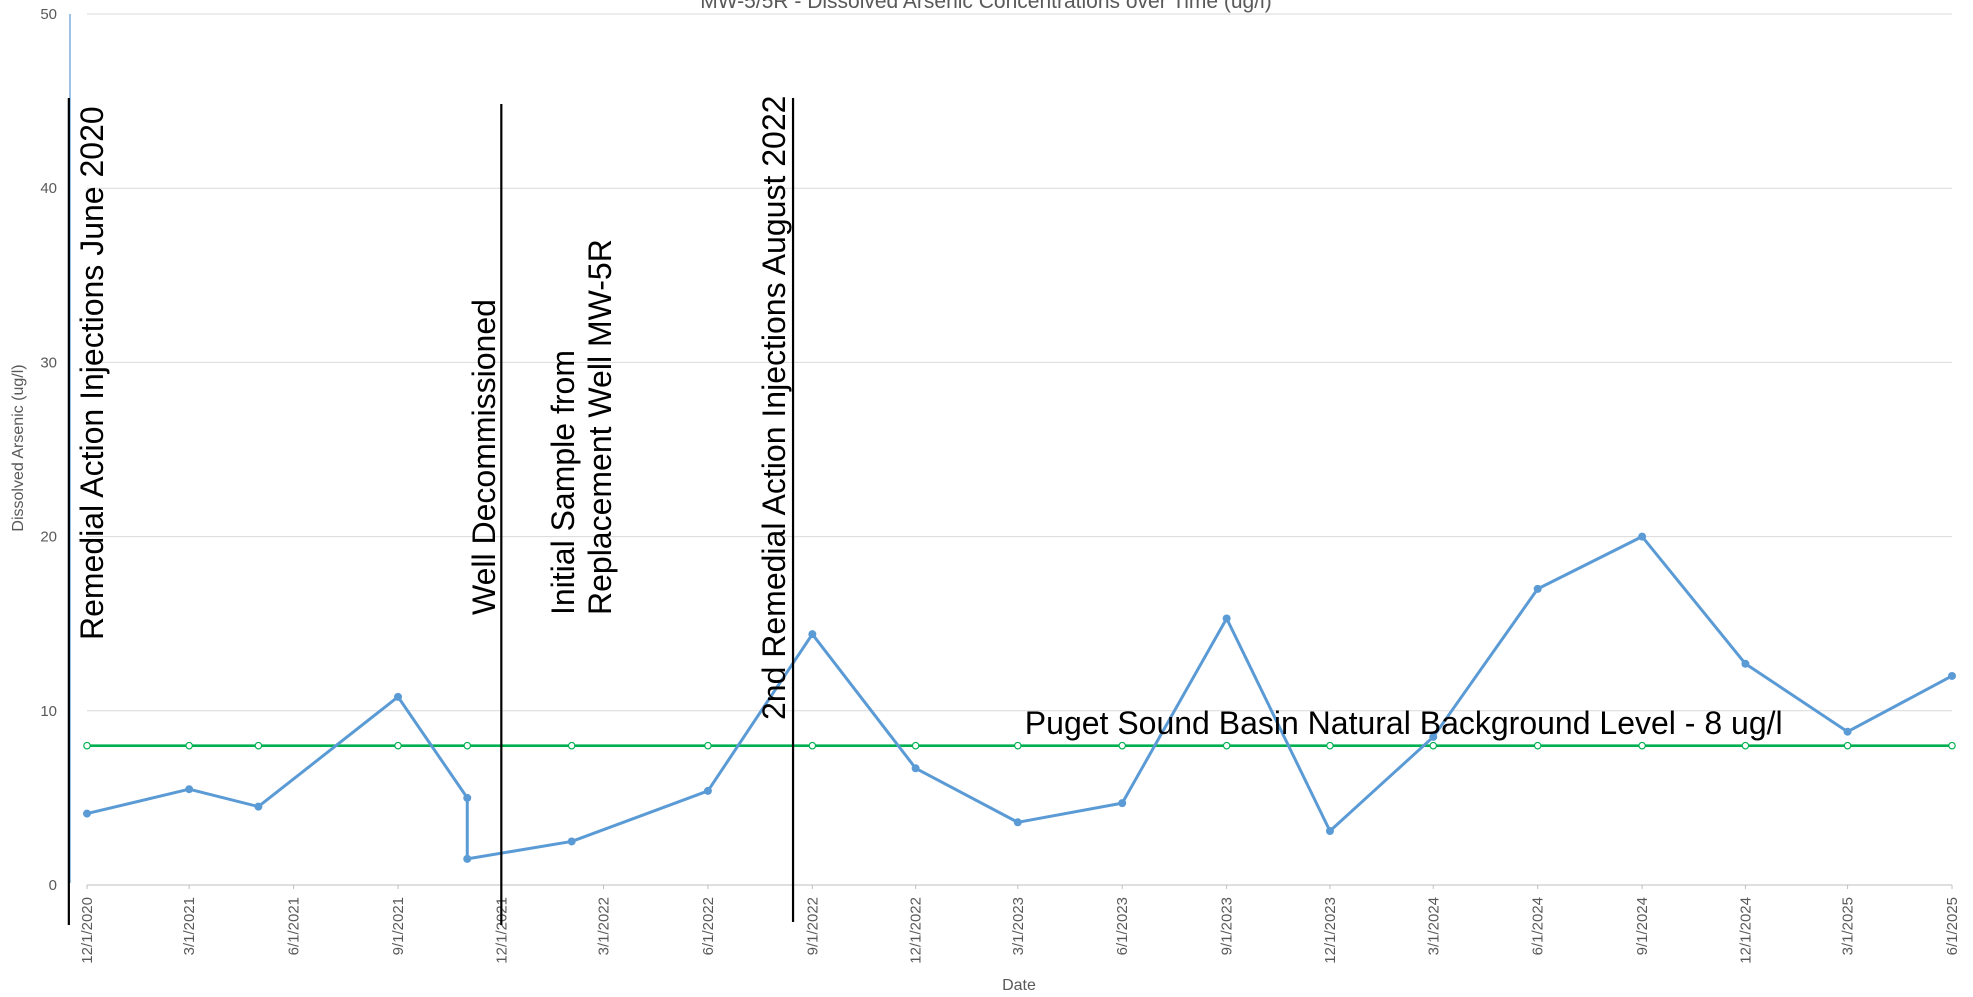  I want to click on y-tick-label: 40, so click(48, 188).